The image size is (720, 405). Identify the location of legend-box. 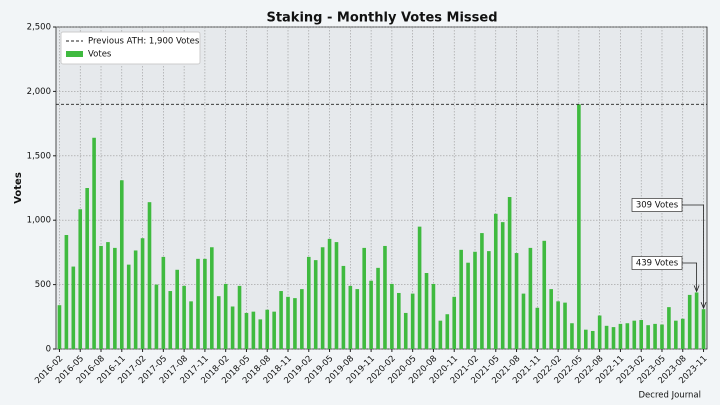
(130, 48).